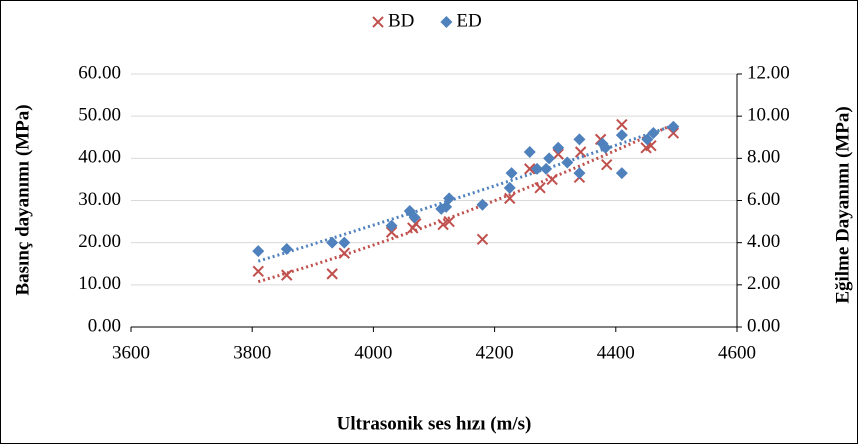 The image size is (858, 444). Describe the element at coordinates (763, 325) in the screenshot. I see `y2-tick-label: 0.00` at that location.